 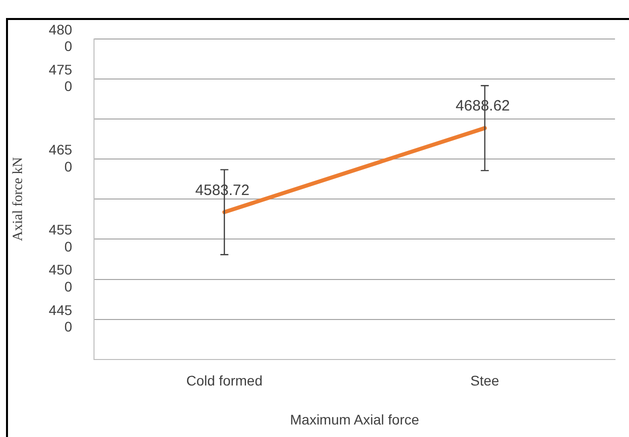 I want to click on x-tick-label: Stee, so click(x=485, y=380).